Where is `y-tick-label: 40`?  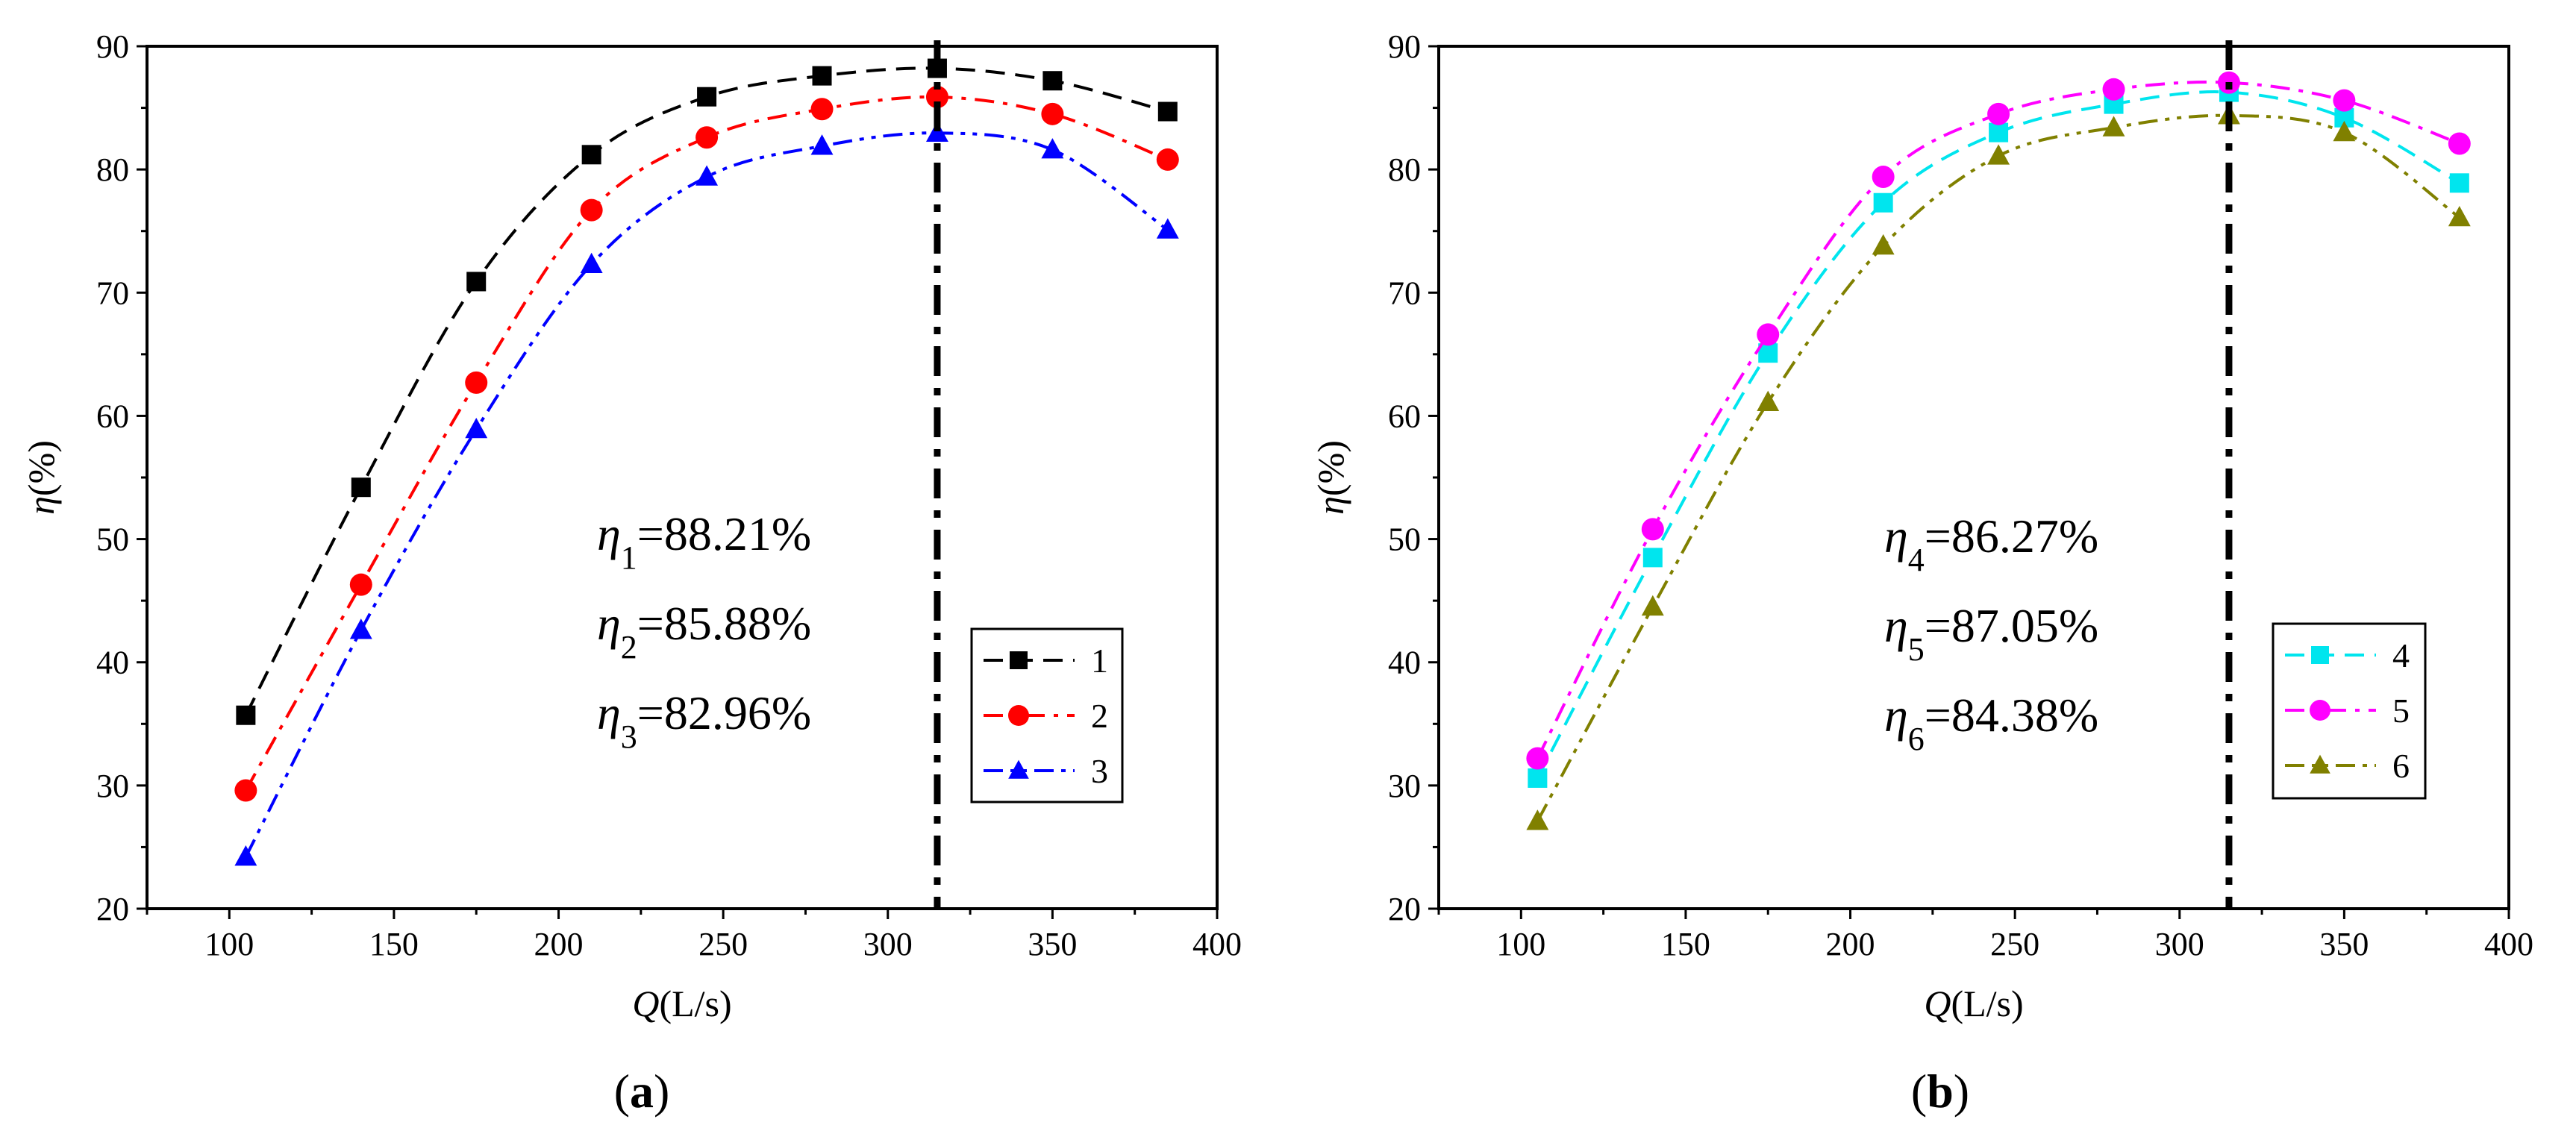 y-tick-label: 40 is located at coordinates (112, 663).